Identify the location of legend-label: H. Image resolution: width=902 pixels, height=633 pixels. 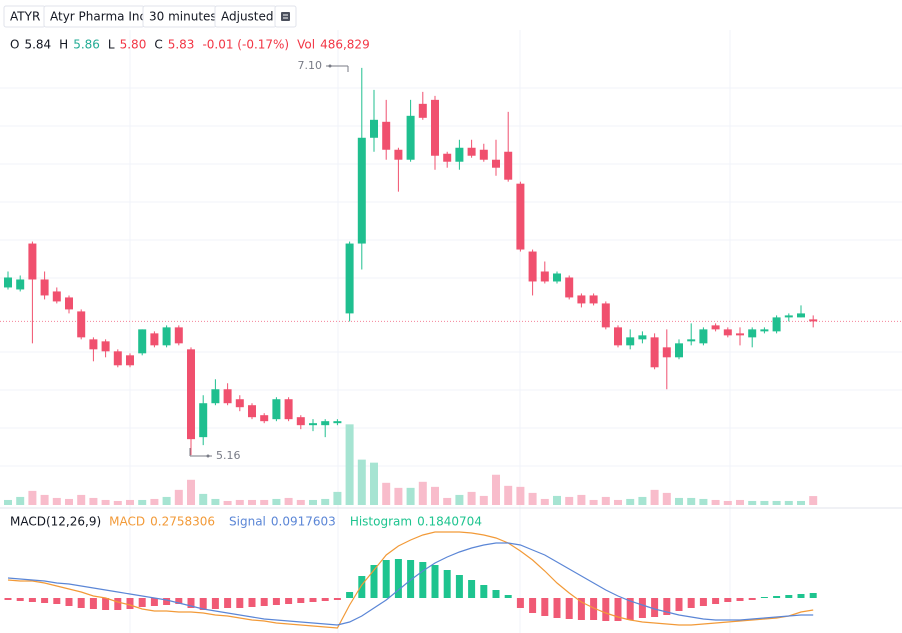
(63, 45).